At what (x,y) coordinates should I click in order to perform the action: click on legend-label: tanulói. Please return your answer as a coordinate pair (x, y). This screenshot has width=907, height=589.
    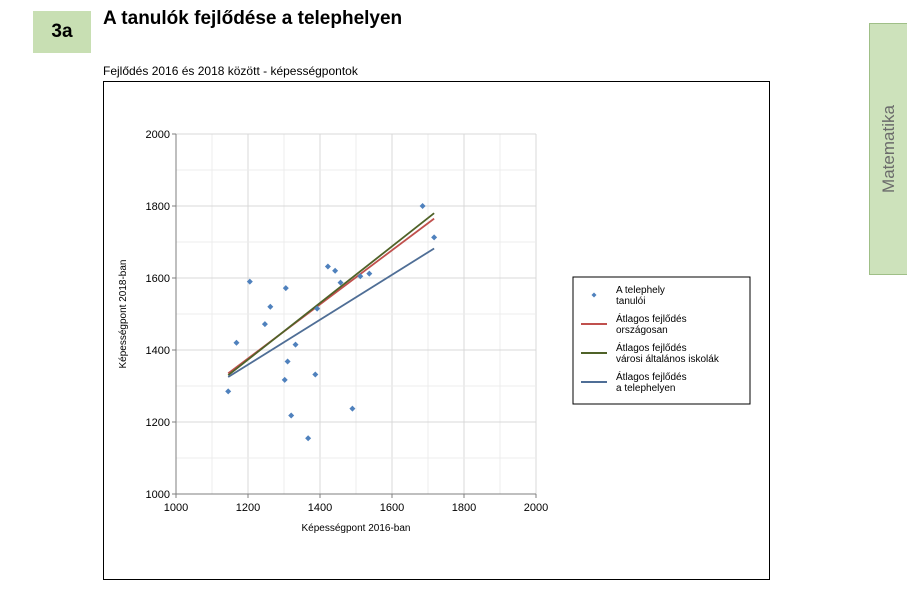
    Looking at the image, I should click on (630, 301).